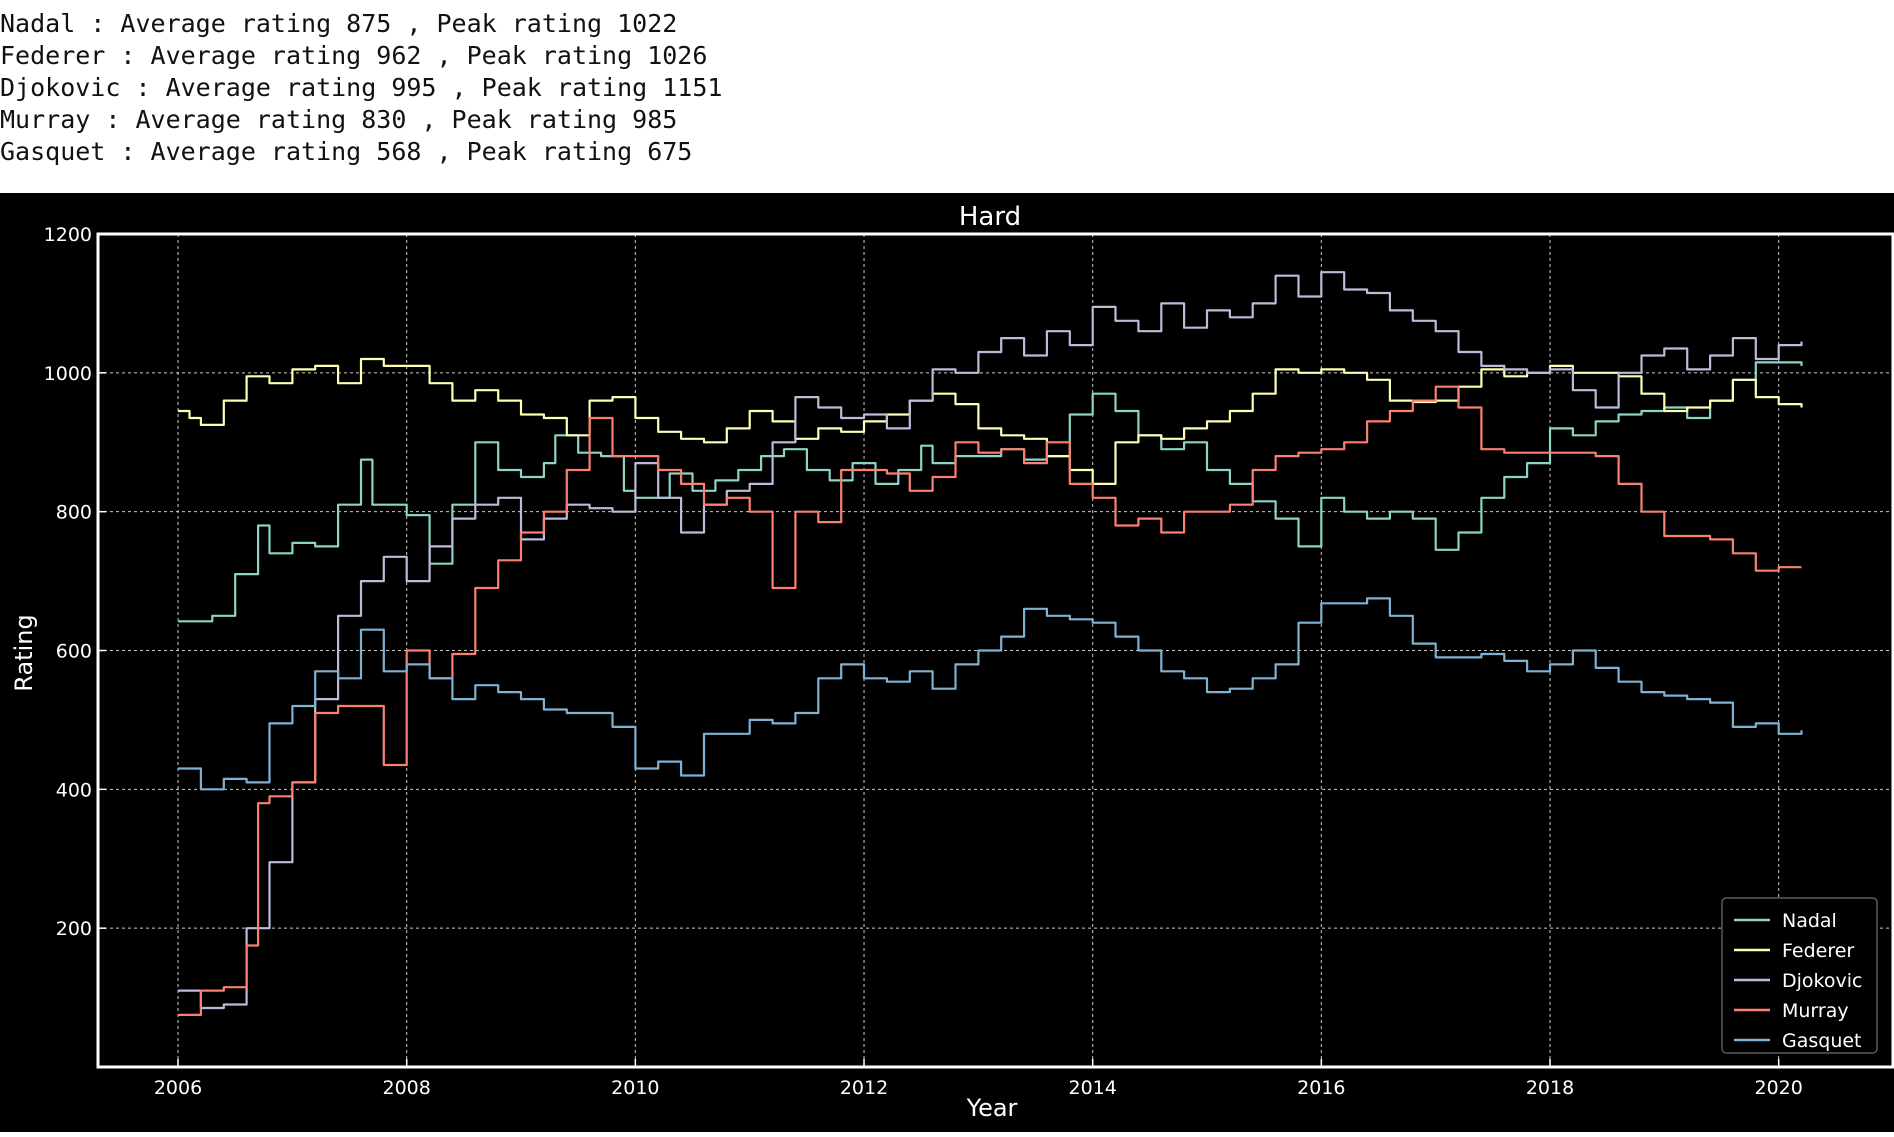  What do you see at coordinates (1809, 921) in the screenshot?
I see `legend-label-nadal: Nadal` at bounding box center [1809, 921].